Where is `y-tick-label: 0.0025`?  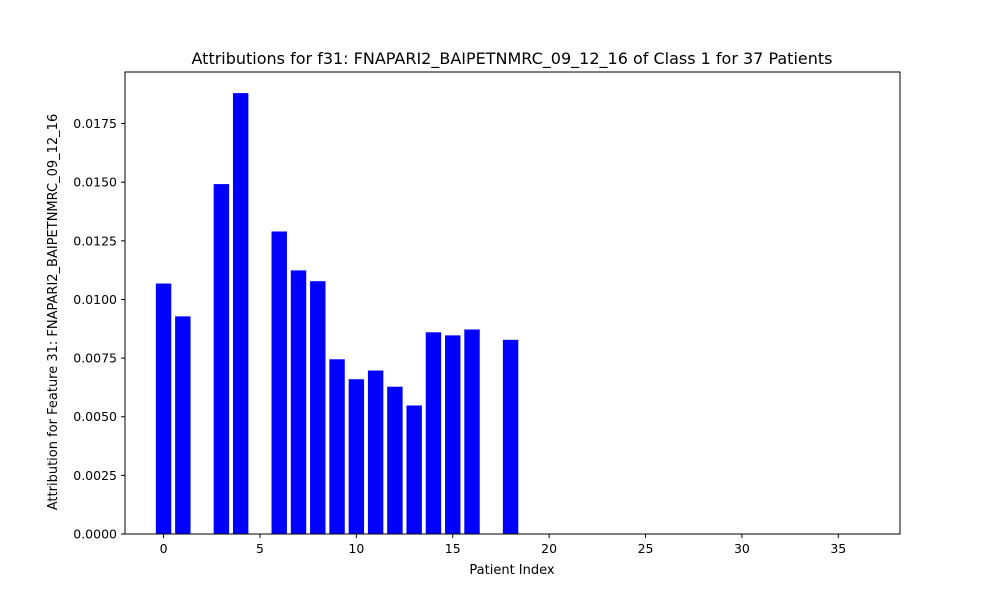 y-tick-label: 0.0025 is located at coordinates (95, 475).